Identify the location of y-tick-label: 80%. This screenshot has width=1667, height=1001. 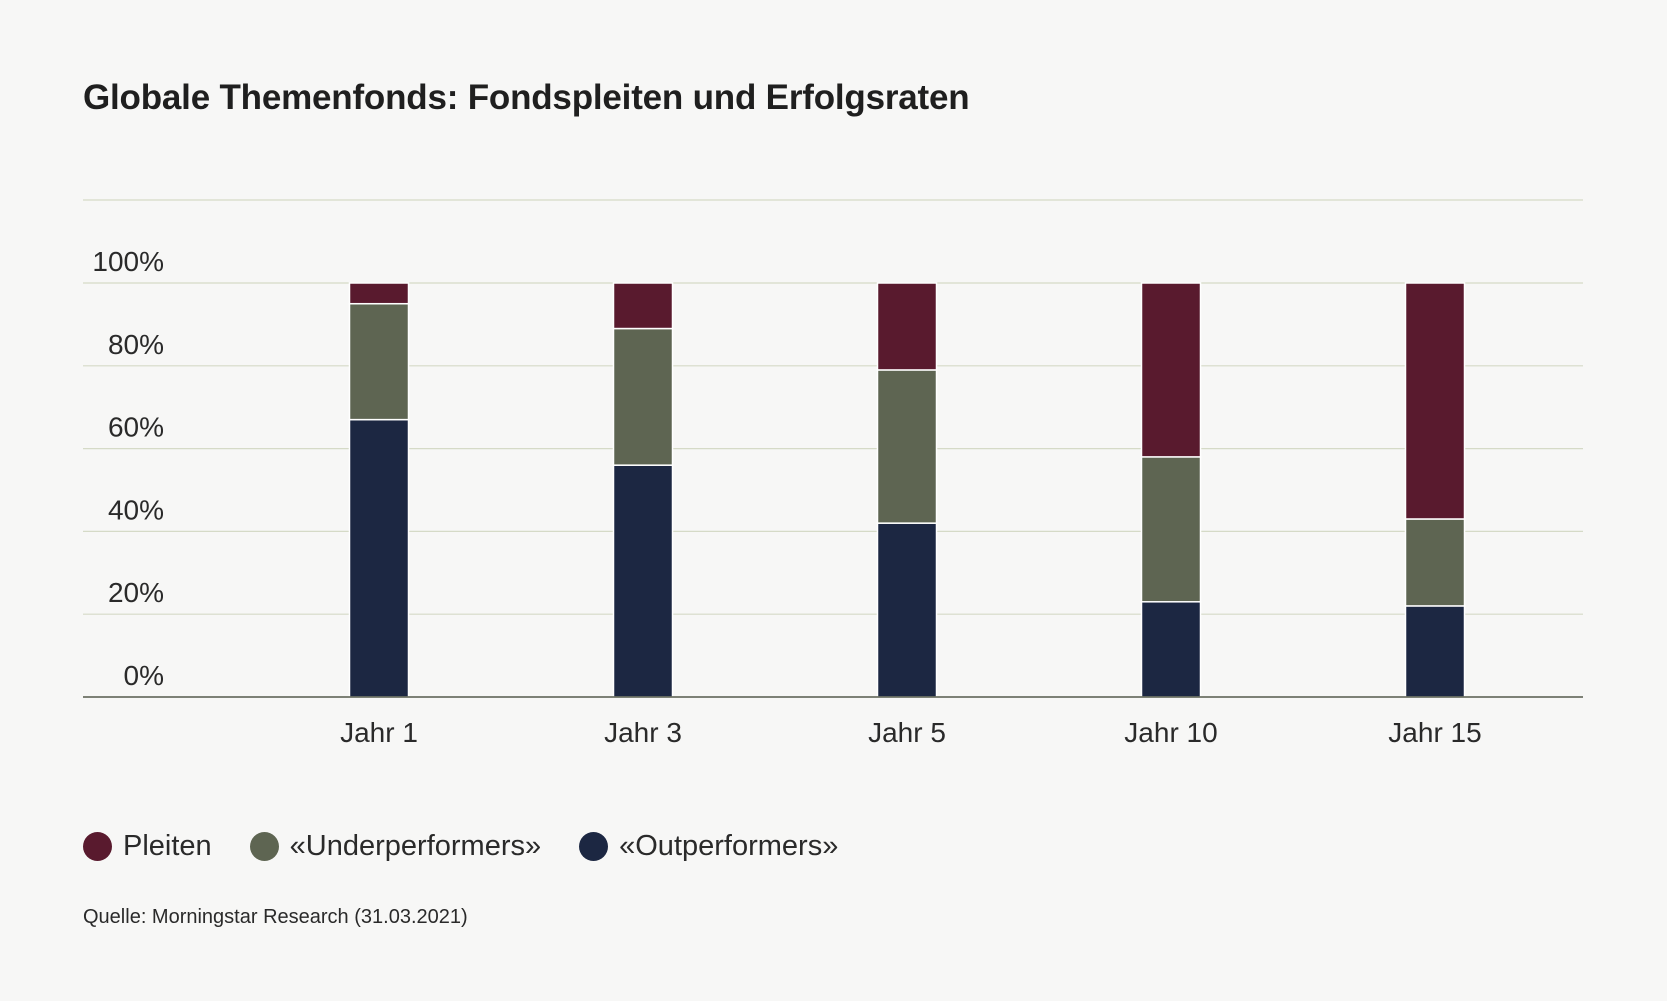
(136, 344).